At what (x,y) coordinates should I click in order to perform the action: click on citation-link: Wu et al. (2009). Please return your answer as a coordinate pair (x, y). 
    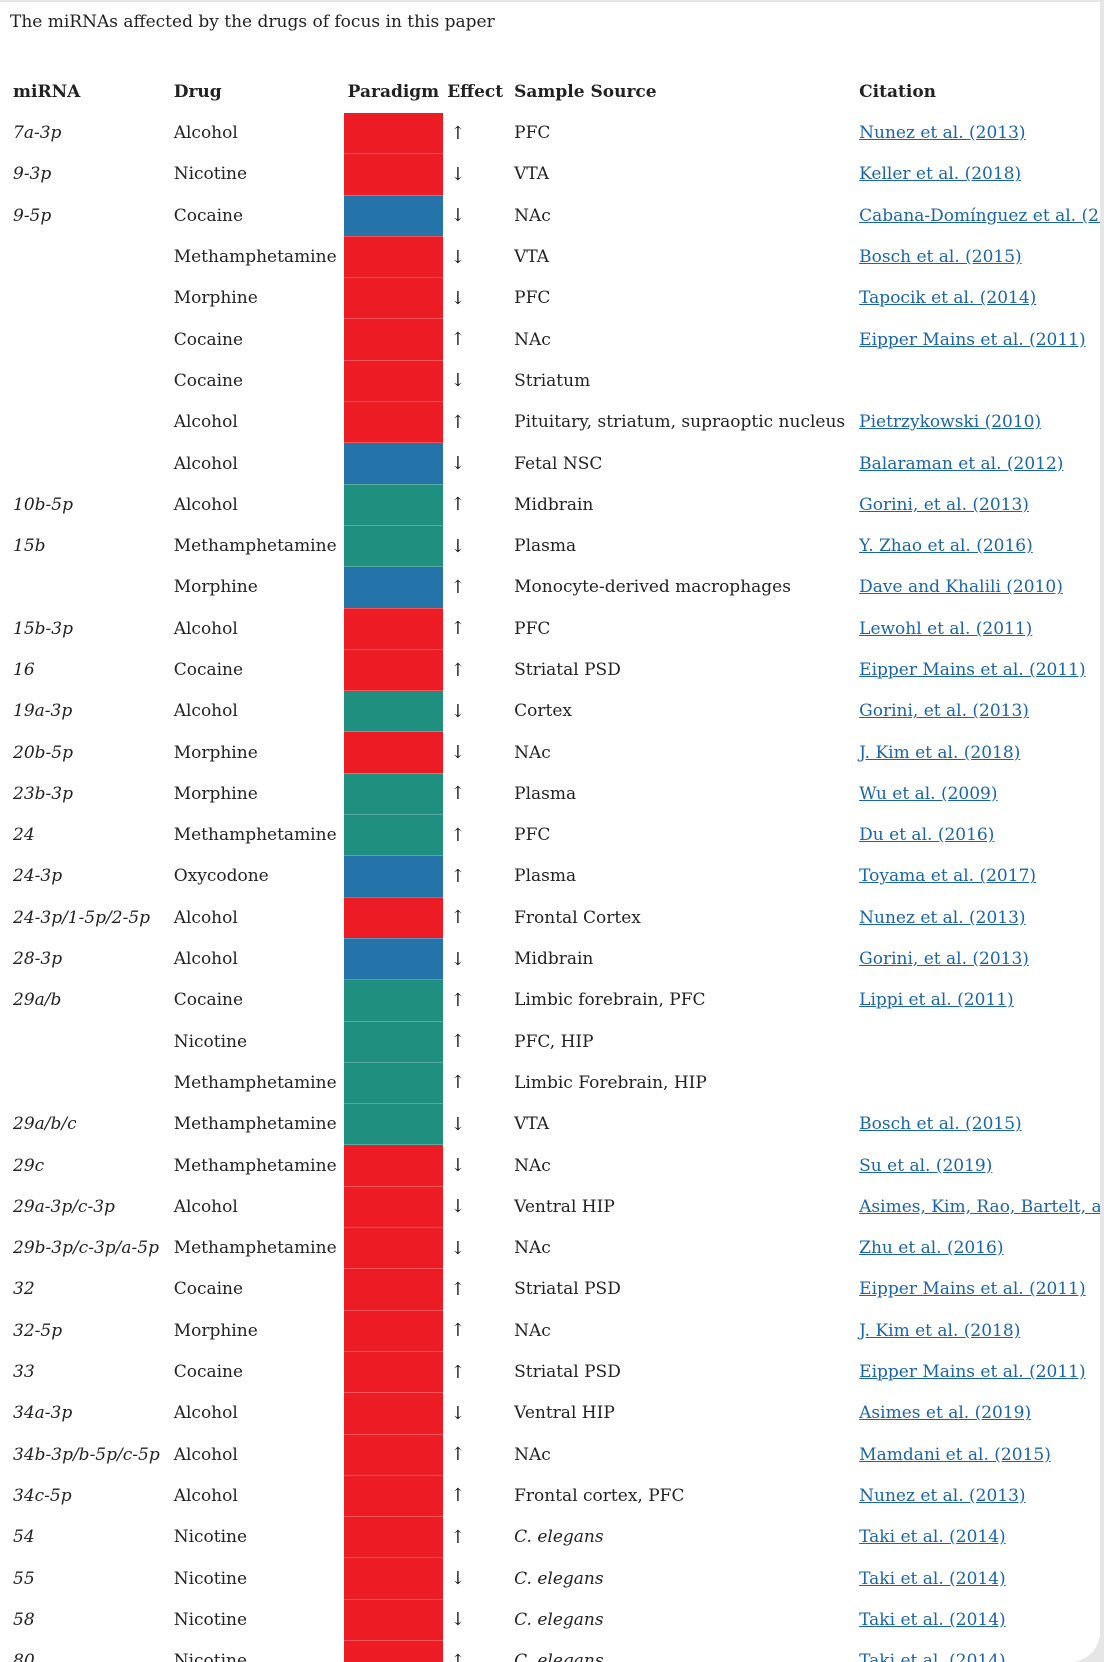
    Looking at the image, I should click on (928, 793).